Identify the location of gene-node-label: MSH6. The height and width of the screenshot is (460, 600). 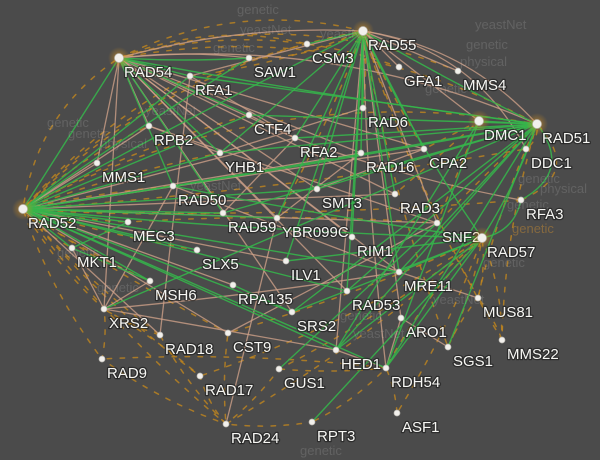
(176, 296).